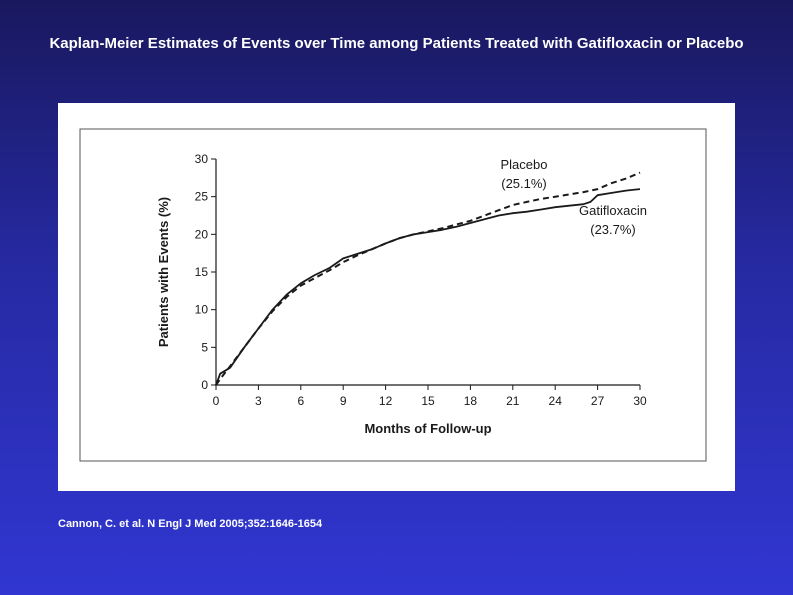 The image size is (793, 595). I want to click on series-label-placebo: Placebo, so click(524, 164).